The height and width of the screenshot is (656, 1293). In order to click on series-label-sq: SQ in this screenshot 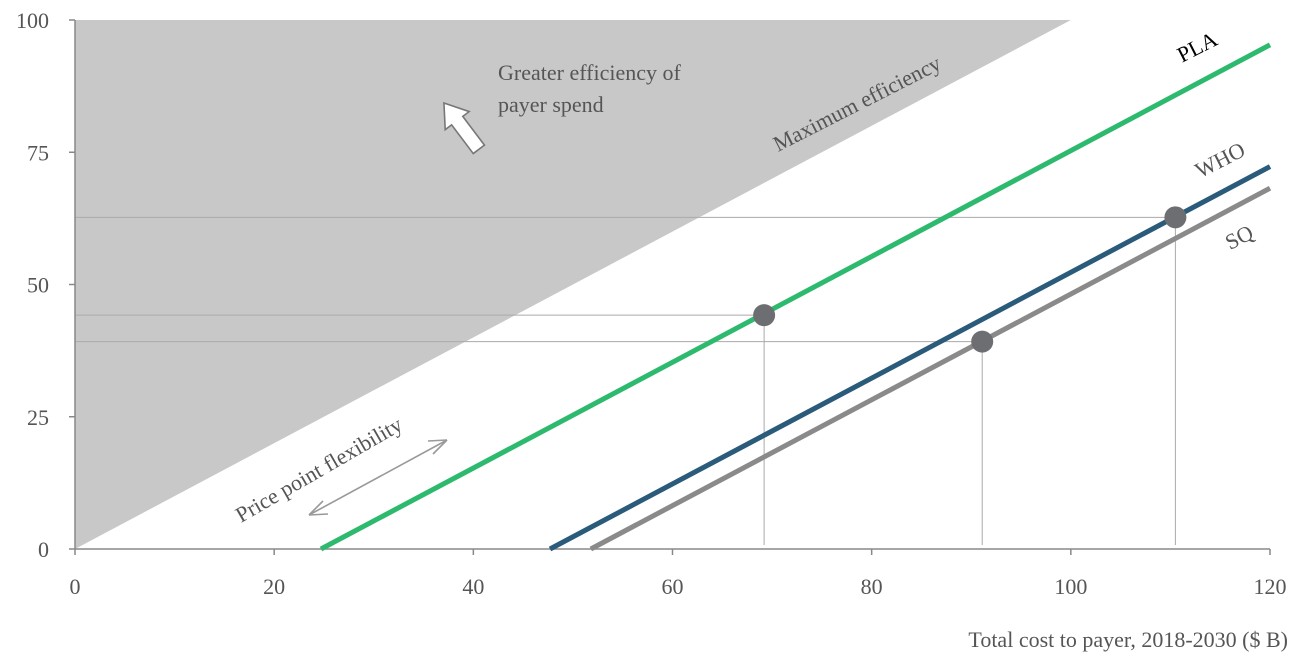, I will do `click(1239, 237)`.